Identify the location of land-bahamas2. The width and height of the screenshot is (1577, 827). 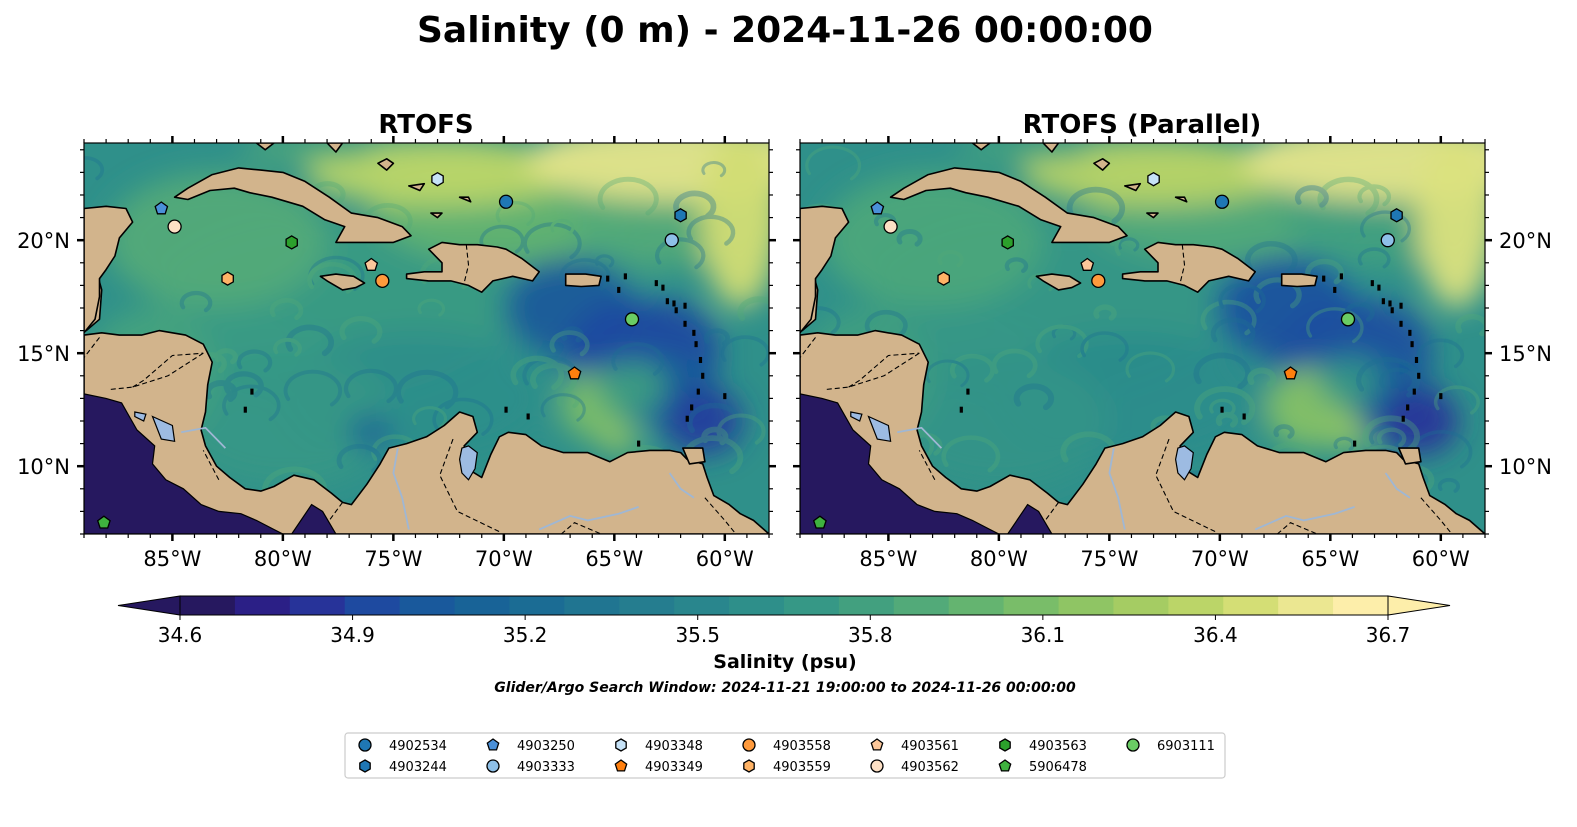
(1102, 164).